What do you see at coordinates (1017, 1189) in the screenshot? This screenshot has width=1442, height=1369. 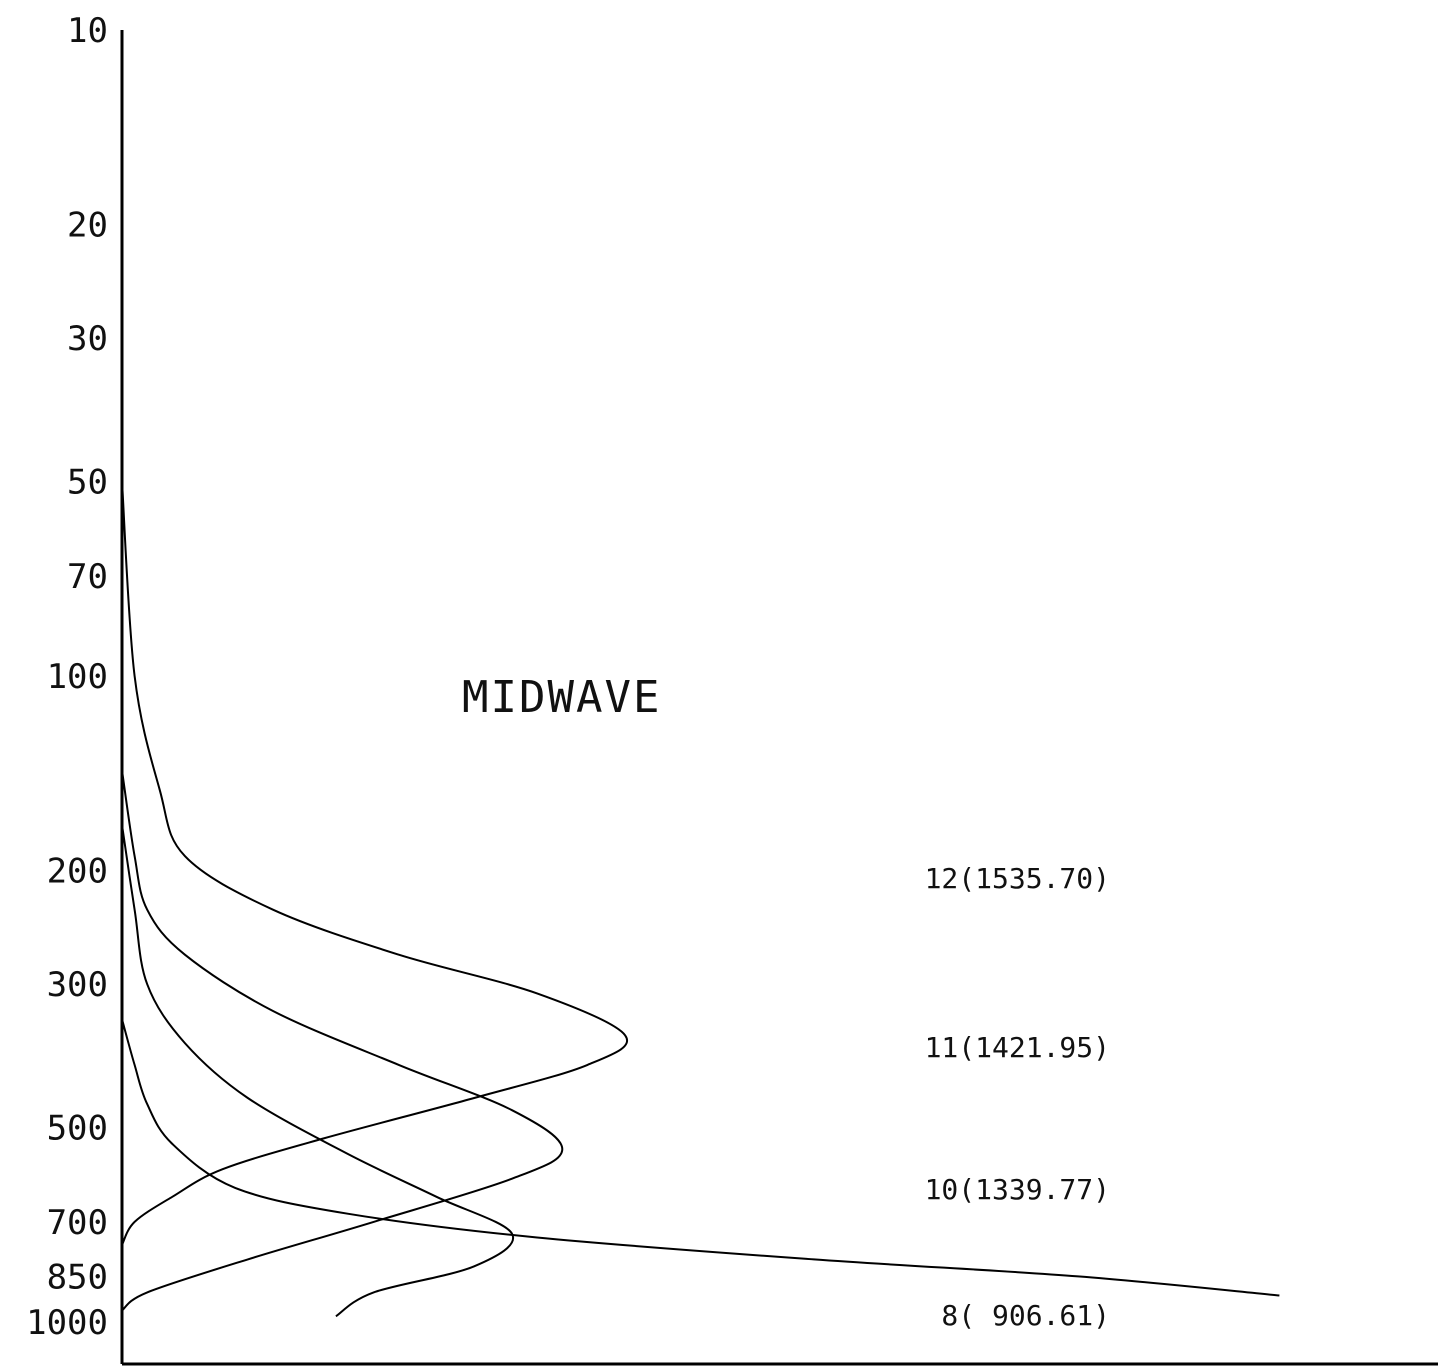 I see `series-label-2: 10(1339.77)` at bounding box center [1017, 1189].